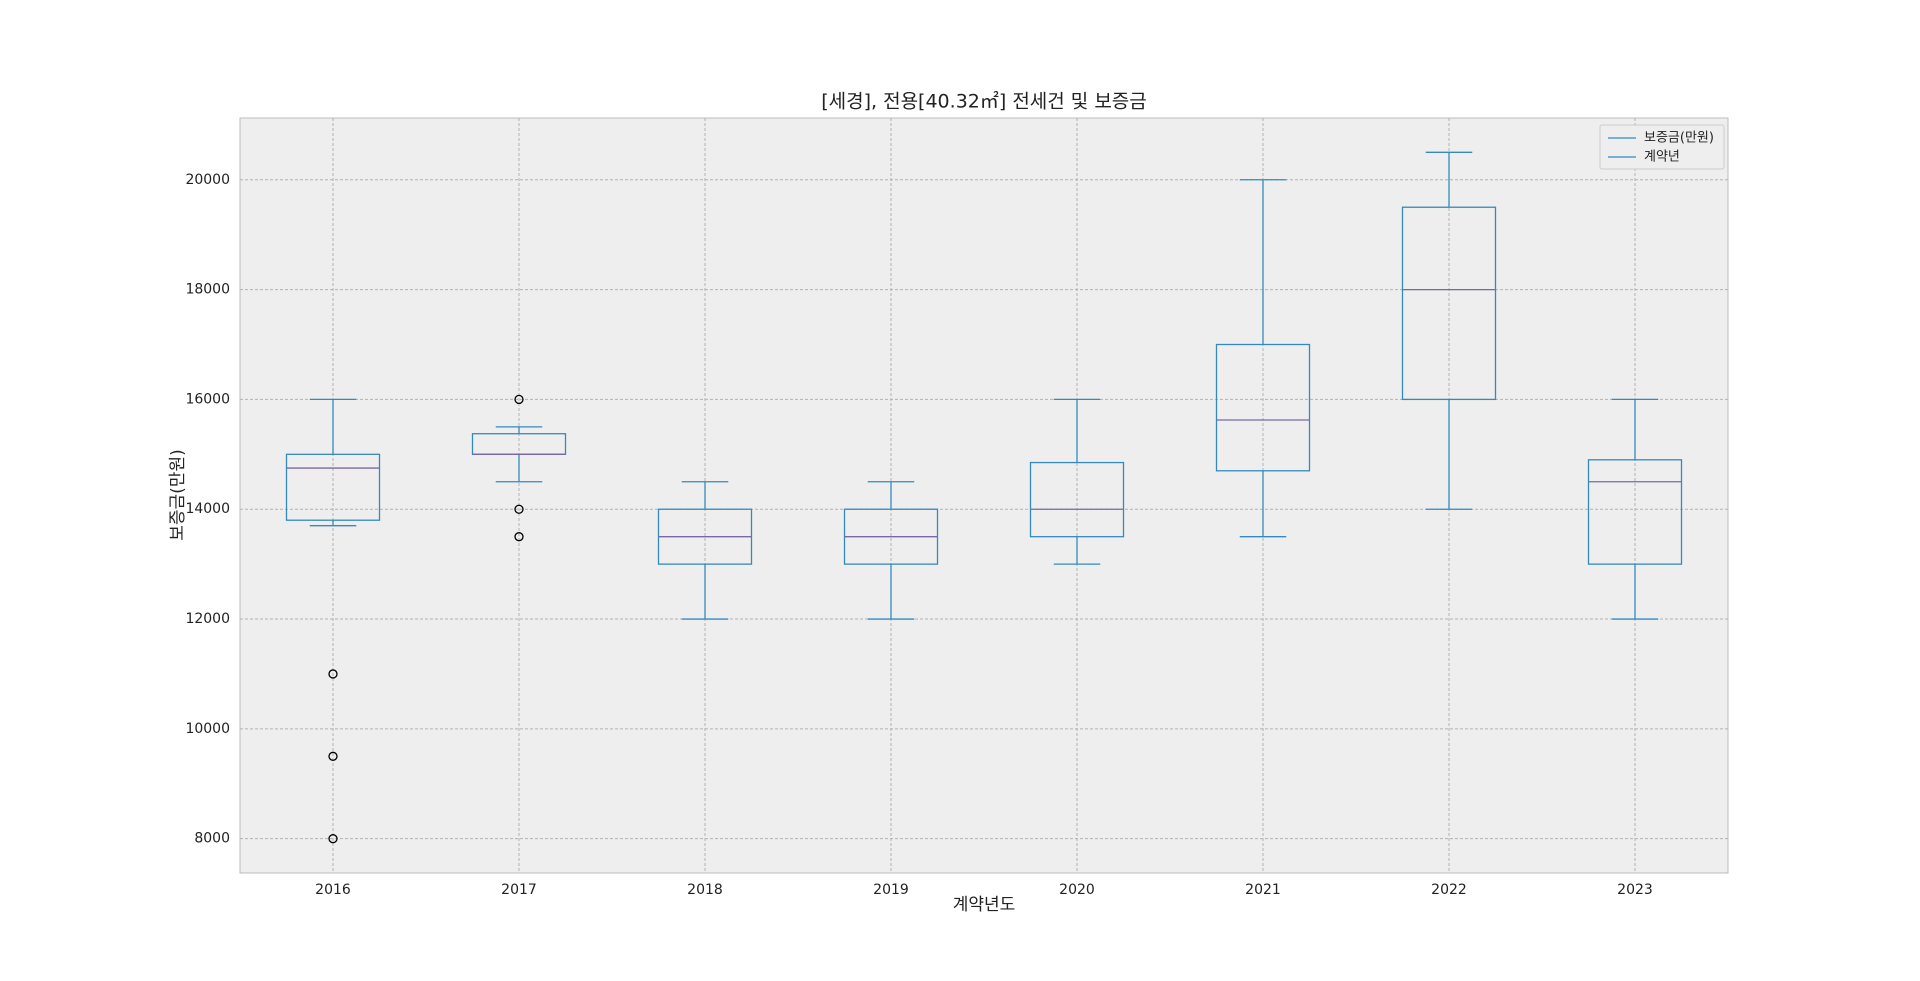  Describe the element at coordinates (1662, 157) in the screenshot. I see `legend-label: 계약년` at that location.